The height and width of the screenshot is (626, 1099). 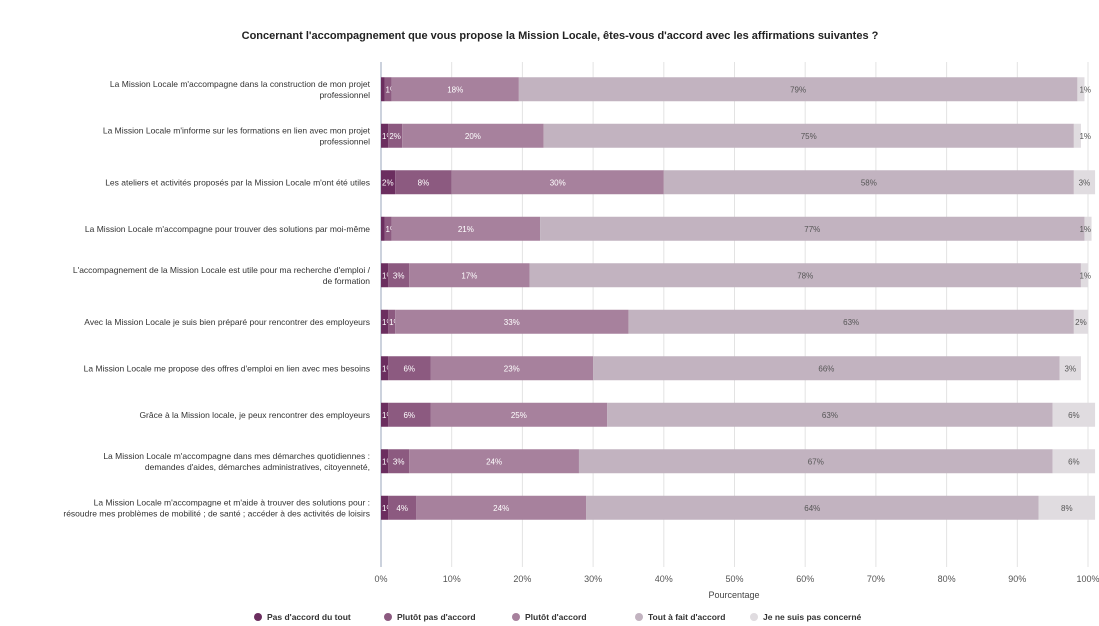 What do you see at coordinates (1017, 579) in the screenshot?
I see `x-tick-label: 90%` at bounding box center [1017, 579].